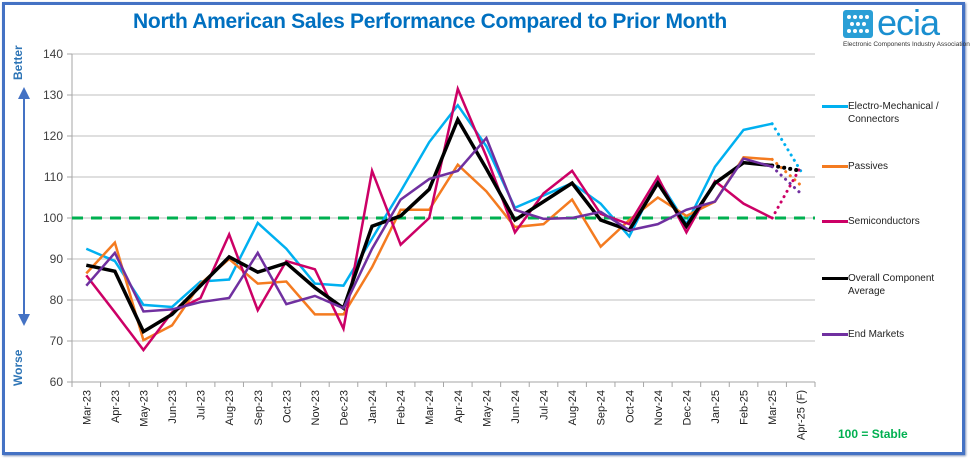 This screenshot has width=971, height=461. What do you see at coordinates (890, 166) in the screenshot?
I see `legend-item: Passives` at bounding box center [890, 166].